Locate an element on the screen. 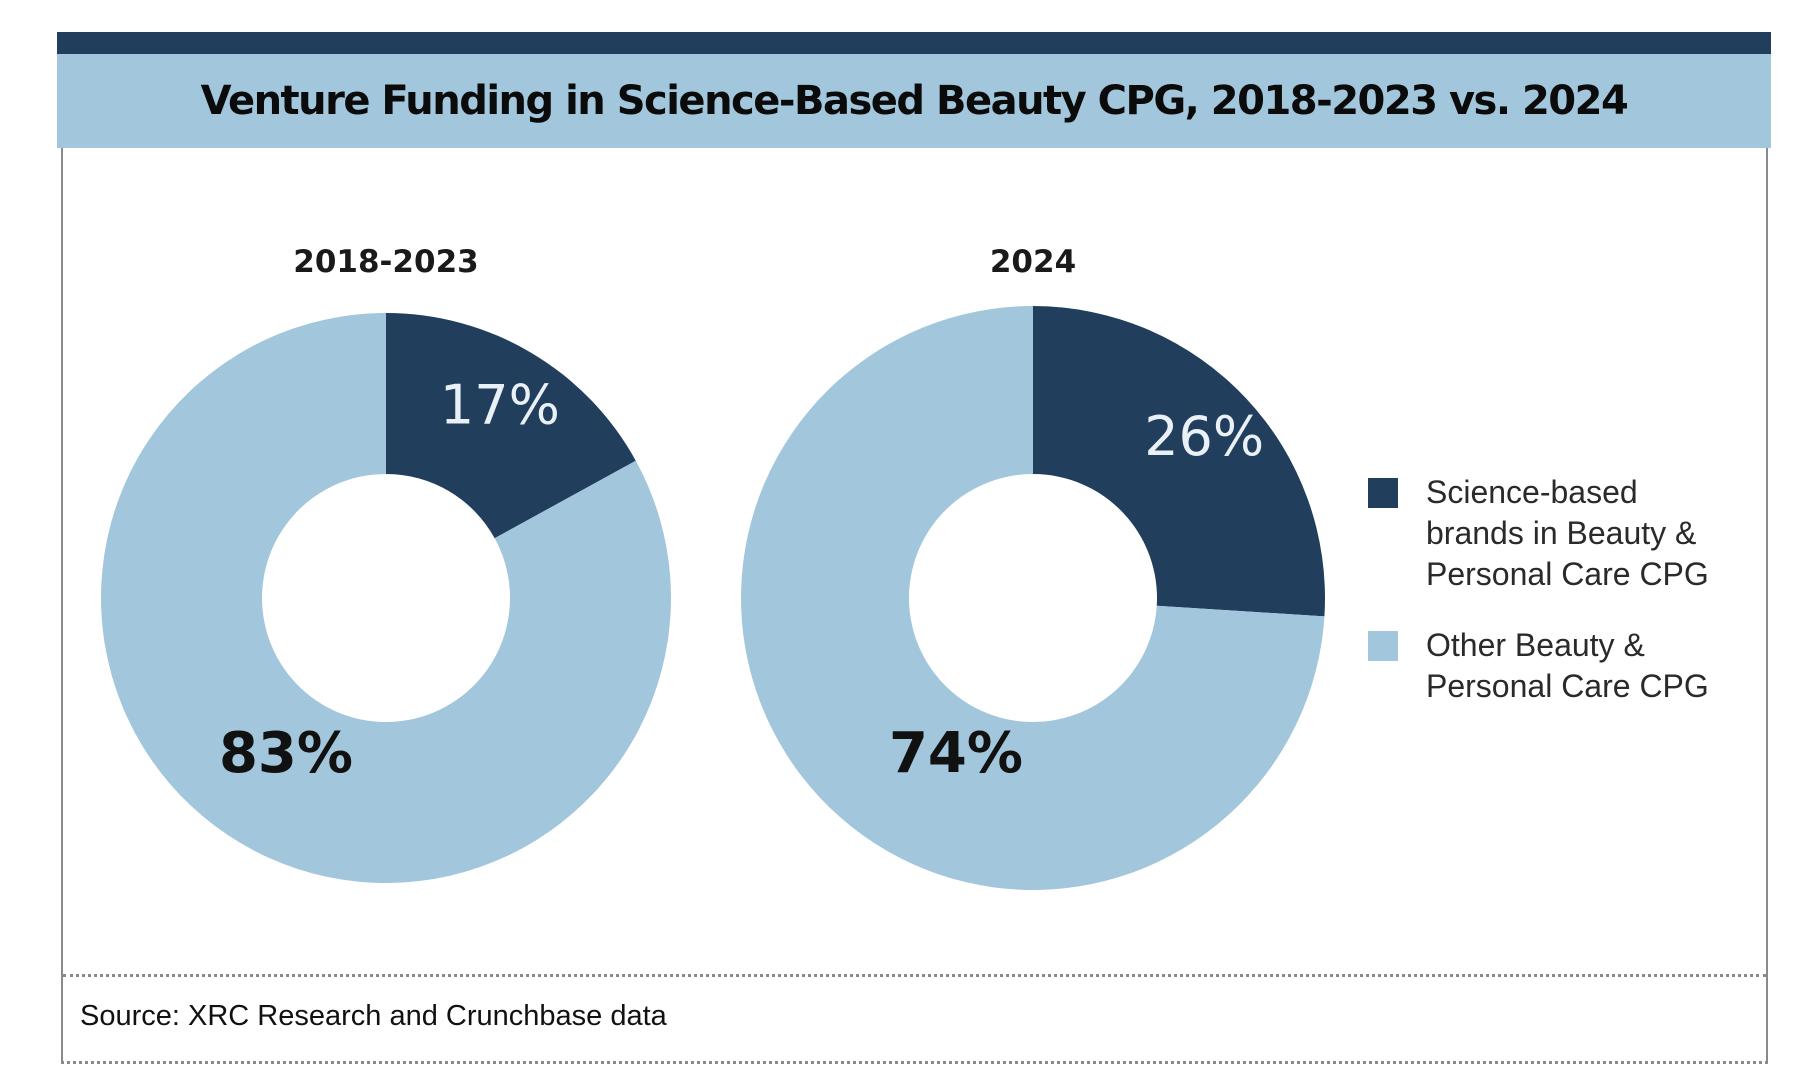 This screenshot has width=1800, height=1090. donut-data-label: 83% is located at coordinates (286, 753).